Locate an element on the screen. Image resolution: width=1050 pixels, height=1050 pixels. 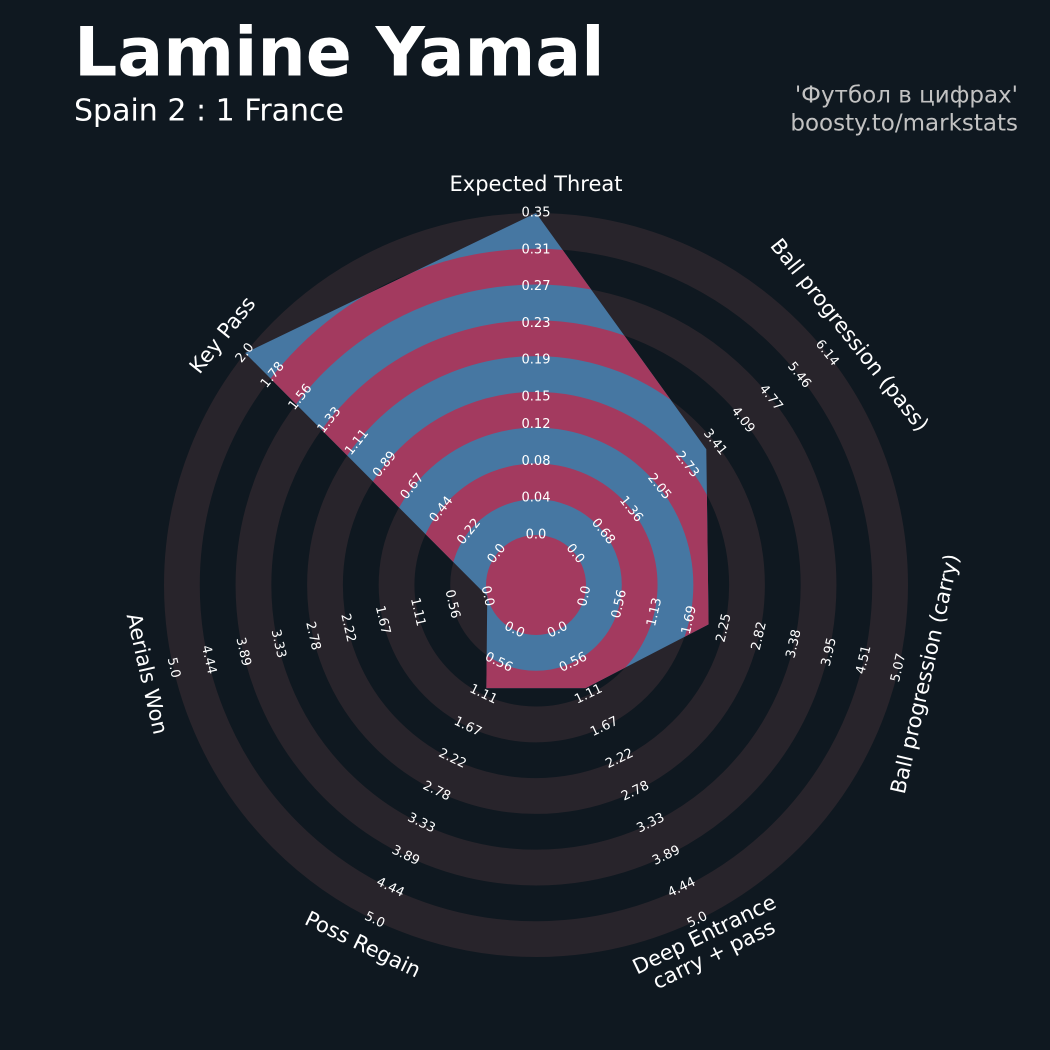
tick-label: 3.38 is located at coordinates (793, 644).